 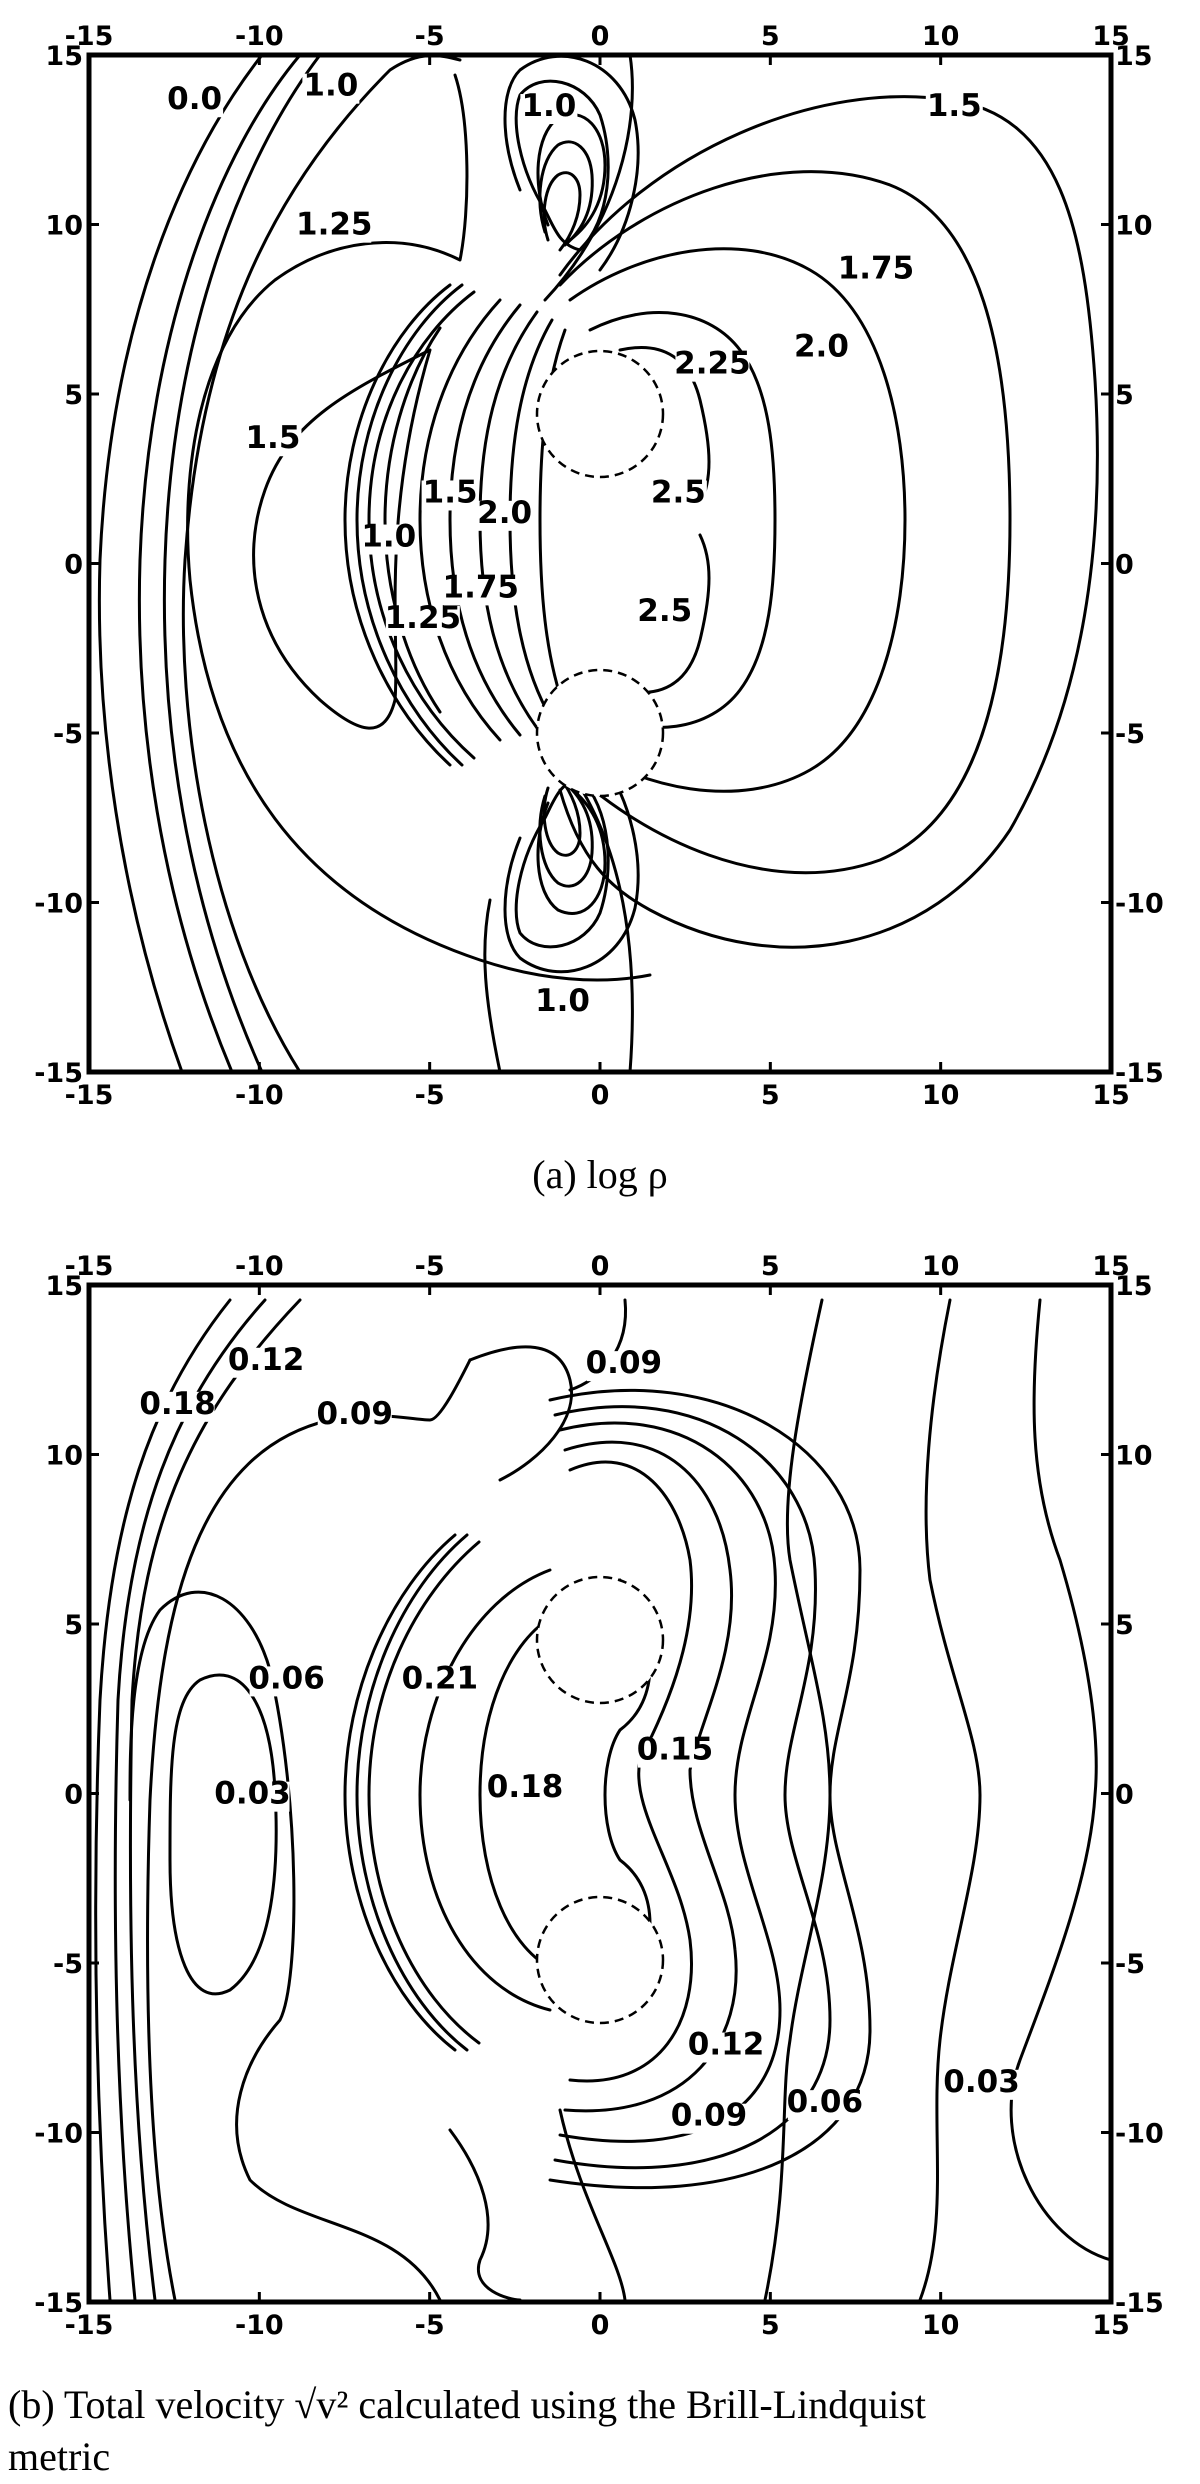 What do you see at coordinates (58, 904) in the screenshot?
I see `y-tick-label-left: -10` at bounding box center [58, 904].